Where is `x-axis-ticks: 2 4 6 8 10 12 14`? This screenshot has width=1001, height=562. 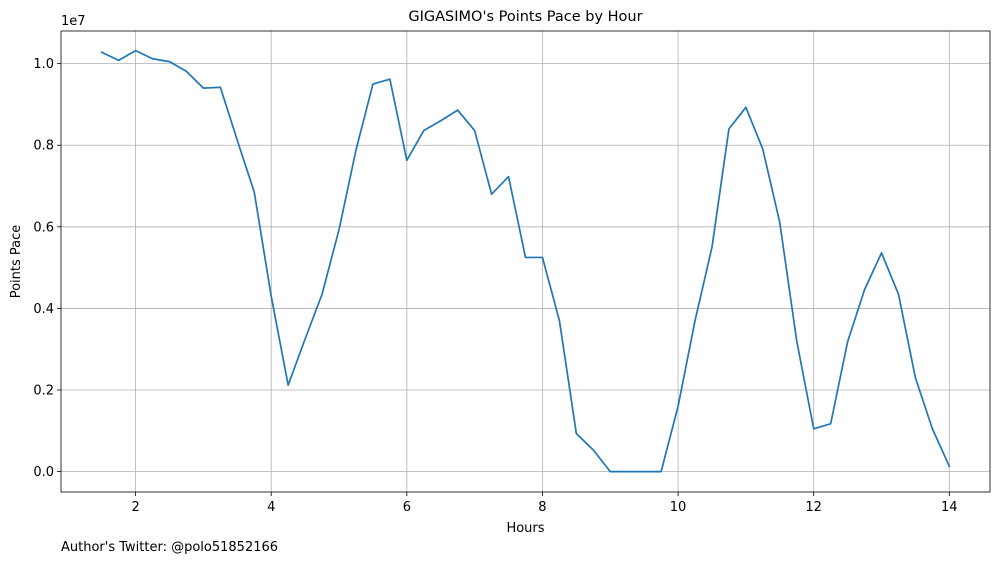 x-axis-ticks: 2 4 6 8 10 12 14 is located at coordinates (544, 503).